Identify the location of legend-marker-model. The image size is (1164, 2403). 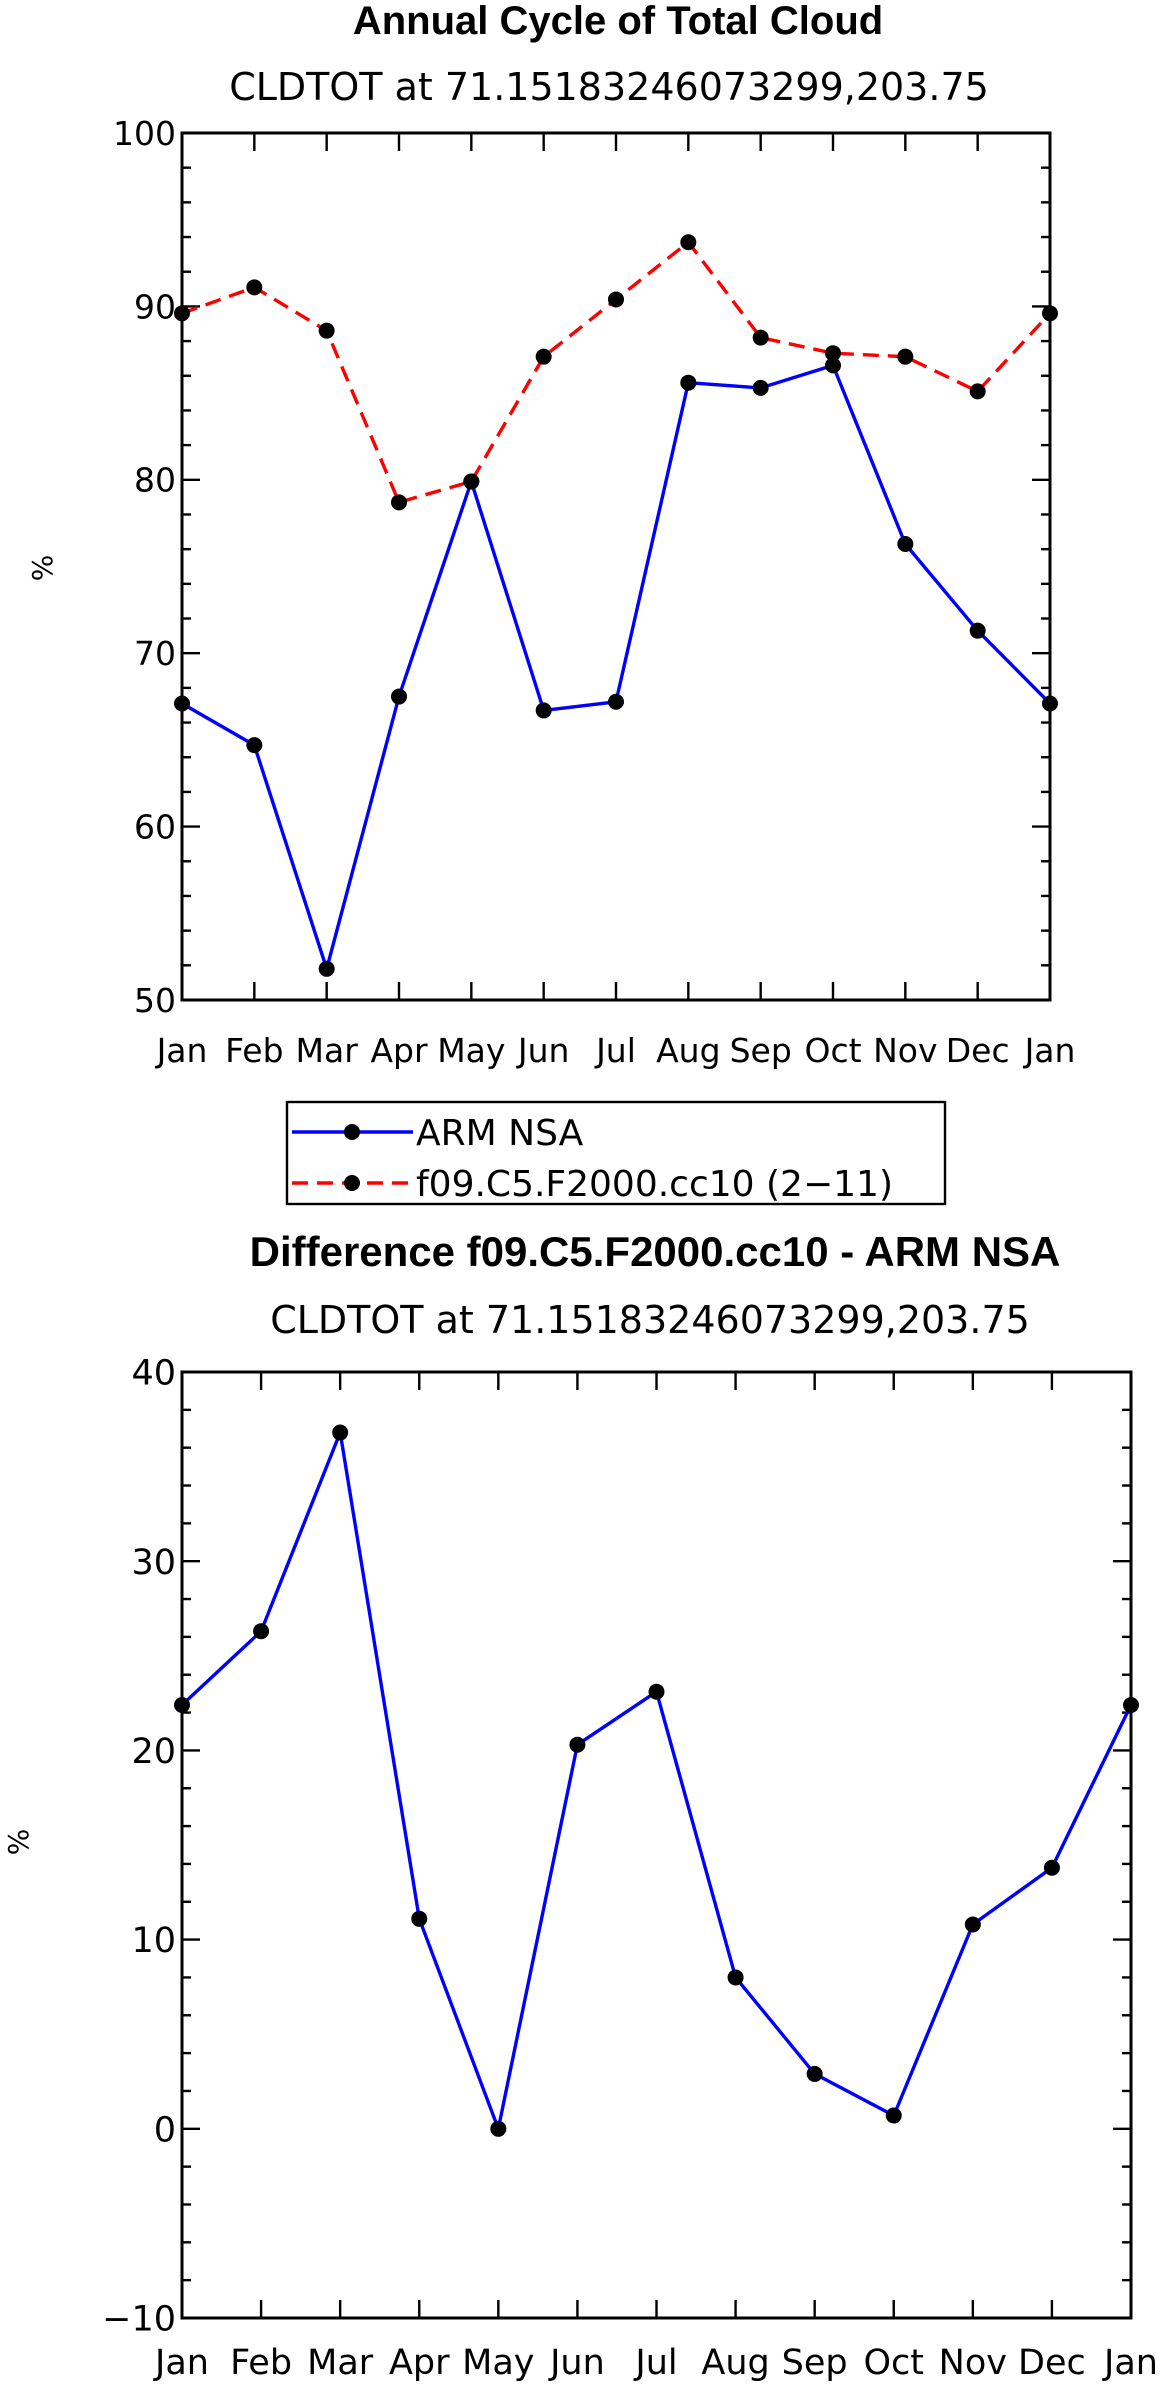
(352, 1183).